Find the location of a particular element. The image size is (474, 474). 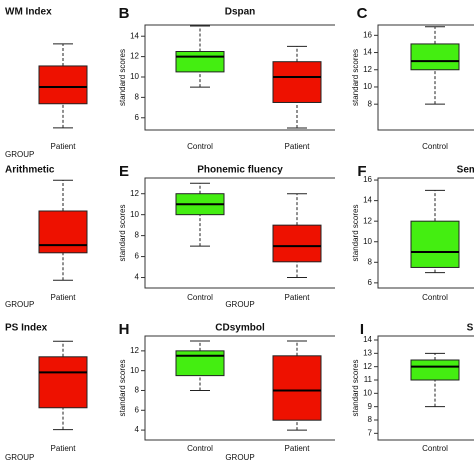

panel-label: H is located at coordinates (124, 329).